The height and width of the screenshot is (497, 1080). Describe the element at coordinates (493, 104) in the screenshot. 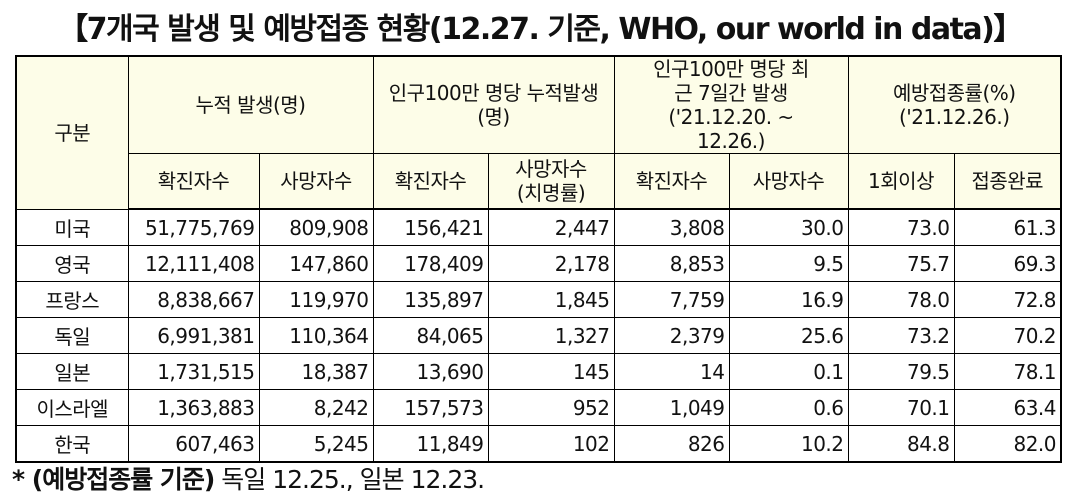

I see `header-cell: 인구100만 명당 누적발생(명)` at that location.